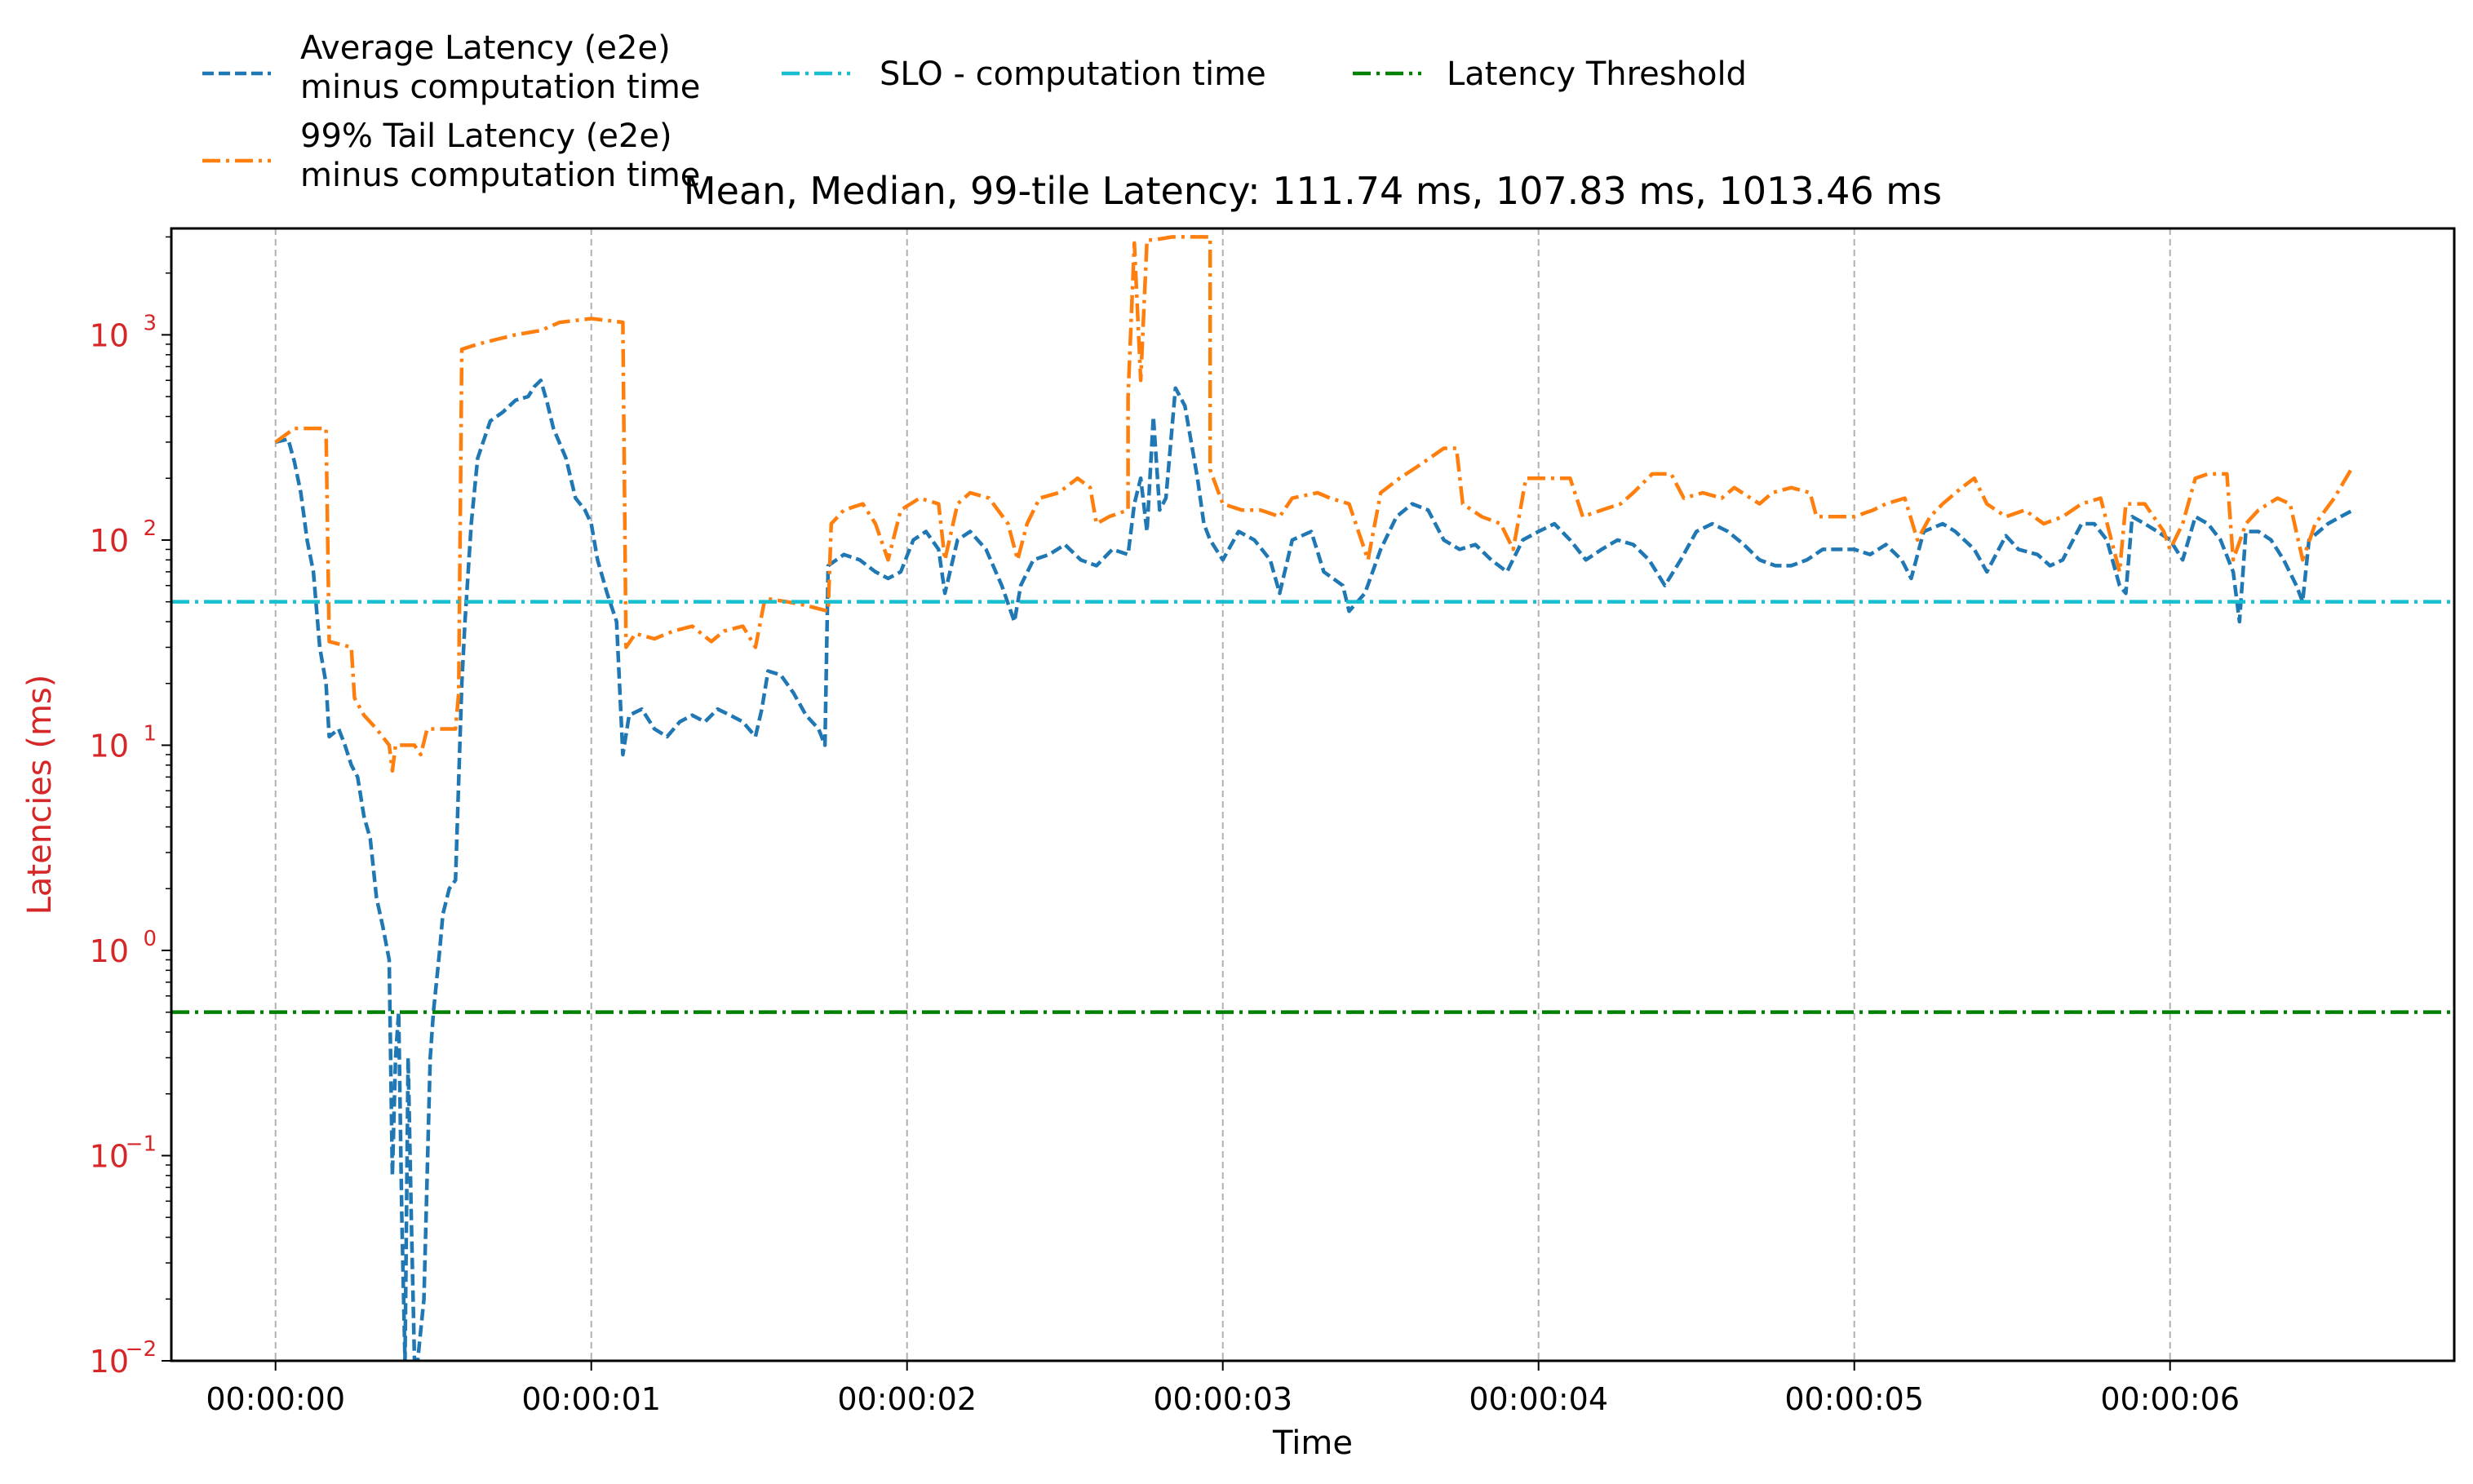  I want to click on legend-label-0: minus computation time, so click(500, 87).